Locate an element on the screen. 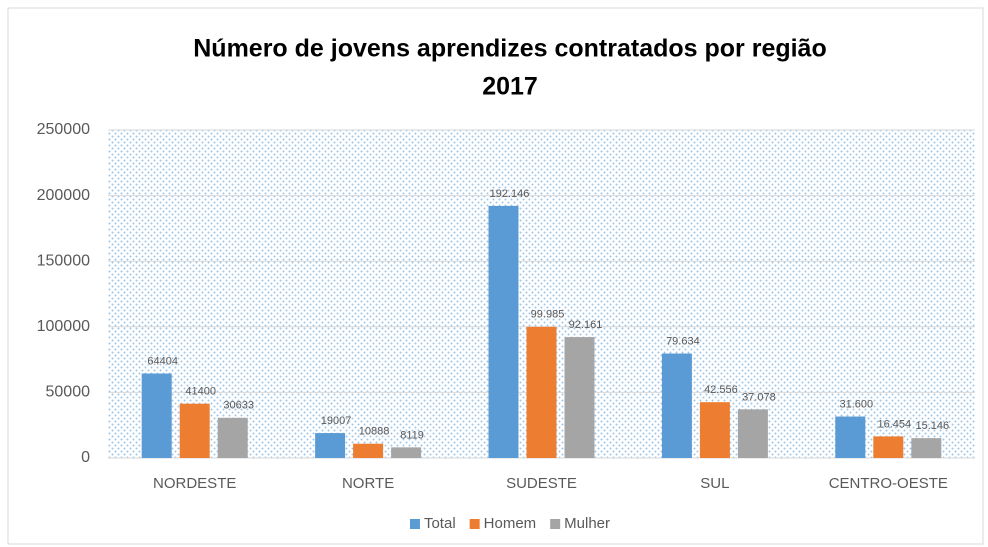 This screenshot has height=547, width=988. x-tick-label: CENTRO-OESTE is located at coordinates (888, 483).